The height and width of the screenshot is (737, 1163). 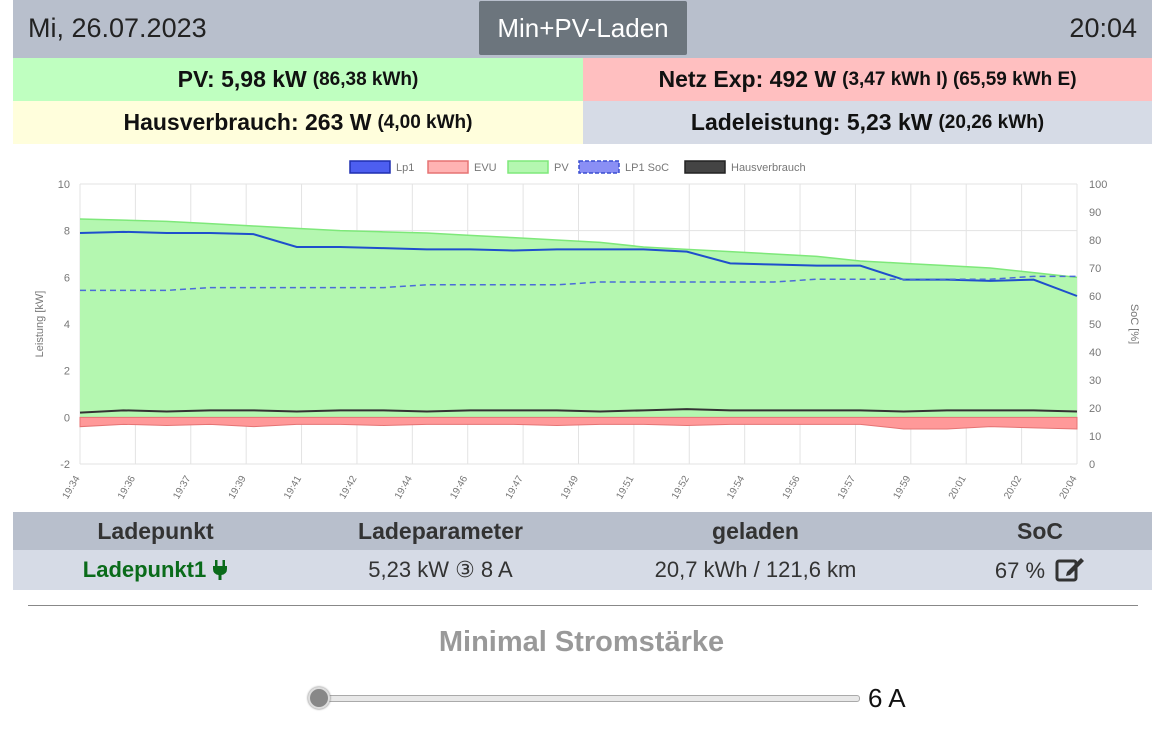 What do you see at coordinates (959, 79) in the screenshot?
I see `grid-energy: (3,47 kWh I) (65,59 kWh E)` at bounding box center [959, 79].